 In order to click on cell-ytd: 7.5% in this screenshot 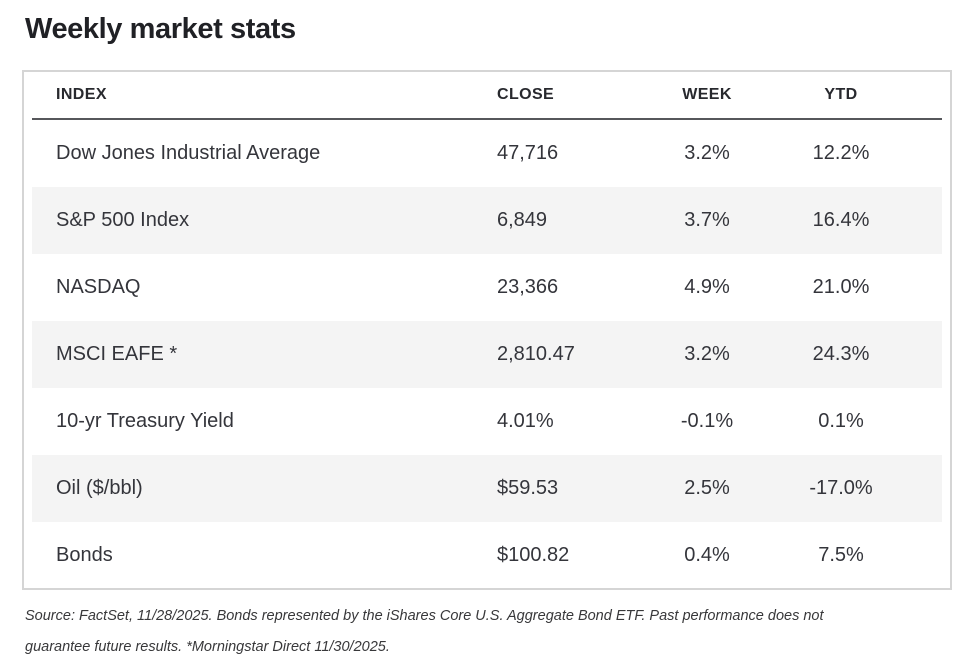, I will do `click(841, 555)`.